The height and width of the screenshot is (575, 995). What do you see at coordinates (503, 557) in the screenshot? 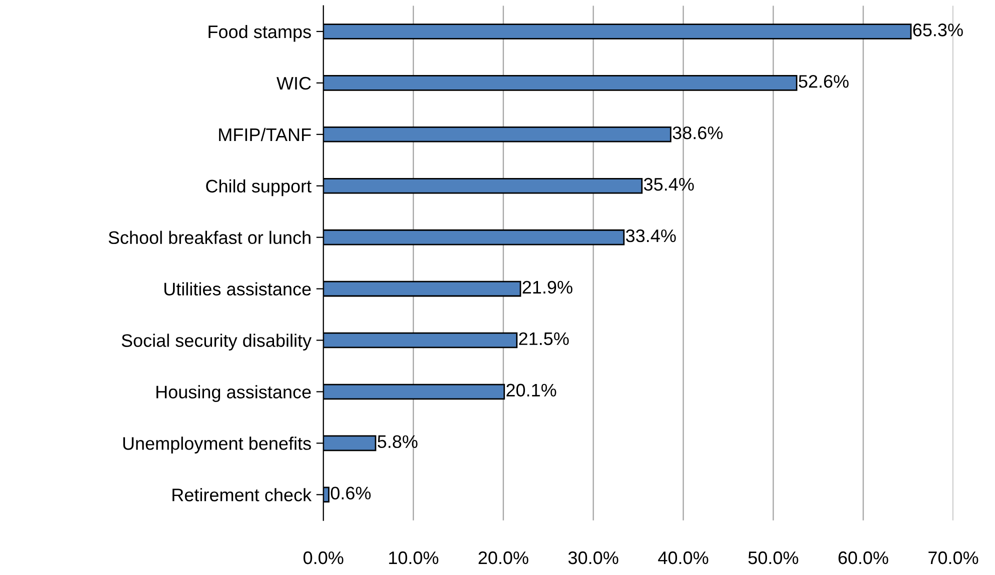
I see `x-tick-label: 20.0%` at bounding box center [503, 557].